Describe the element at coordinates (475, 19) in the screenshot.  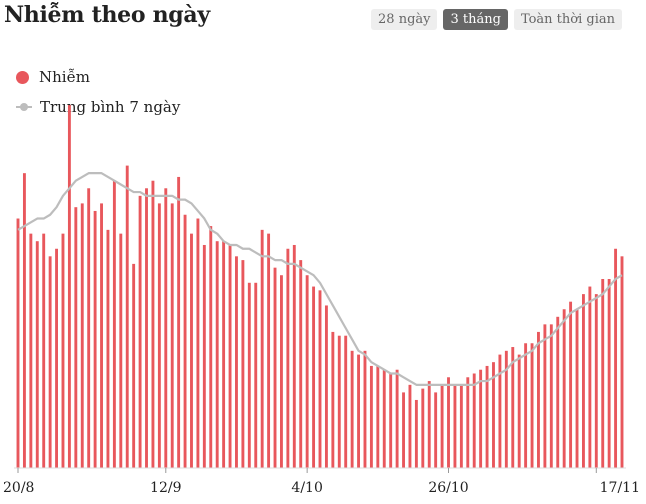
I see `tab-3-months: 3 tháng` at that location.